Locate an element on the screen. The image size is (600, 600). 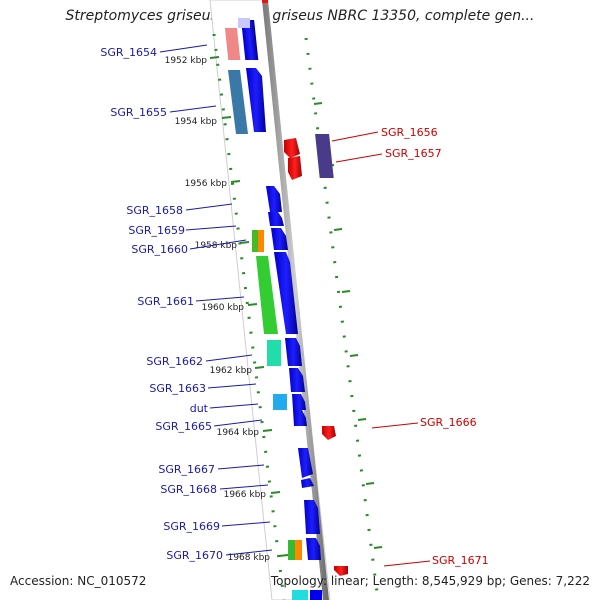
gene-label: dut is located at coordinates (199, 408).